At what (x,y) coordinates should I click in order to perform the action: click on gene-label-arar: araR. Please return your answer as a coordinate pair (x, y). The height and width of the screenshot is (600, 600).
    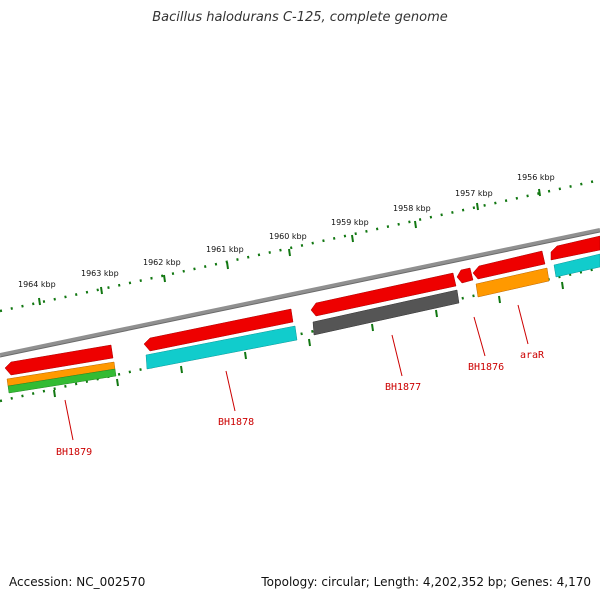
    Looking at the image, I should click on (532, 355).